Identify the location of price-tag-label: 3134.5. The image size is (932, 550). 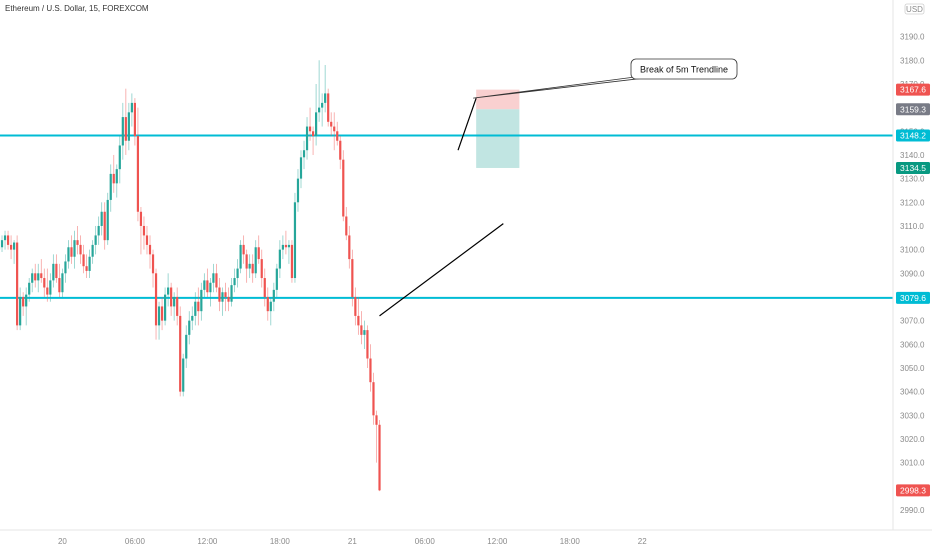
(913, 168).